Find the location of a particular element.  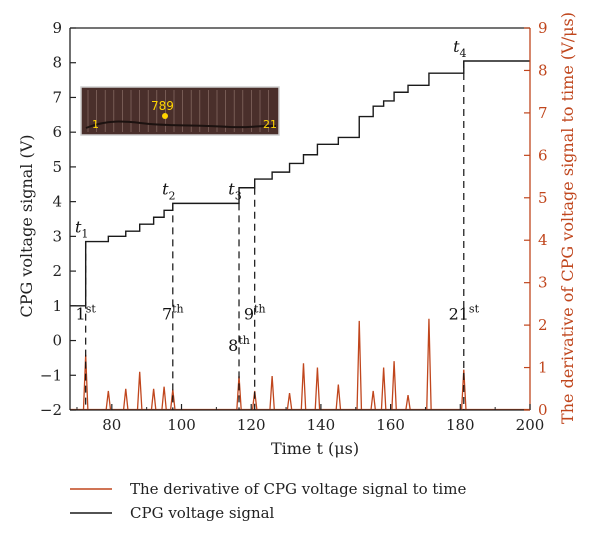

y-right-tick-label: 7 is located at coordinates (543, 113).